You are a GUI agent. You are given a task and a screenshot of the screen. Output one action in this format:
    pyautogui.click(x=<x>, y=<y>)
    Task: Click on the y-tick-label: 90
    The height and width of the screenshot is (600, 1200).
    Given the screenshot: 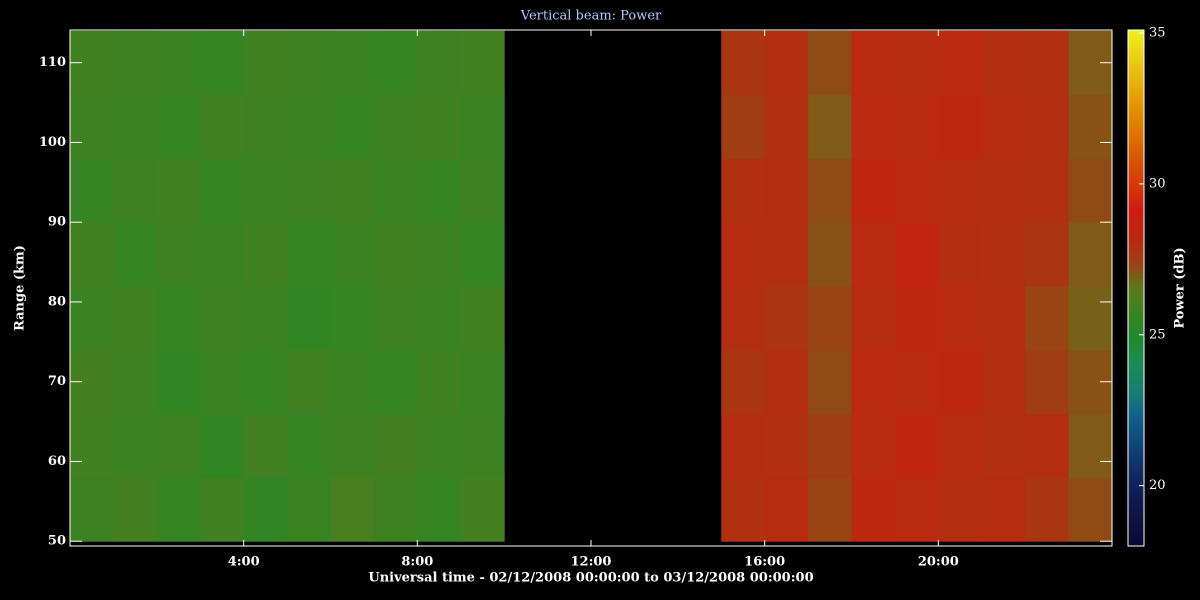 What is the action you would take?
    pyautogui.click(x=57, y=222)
    